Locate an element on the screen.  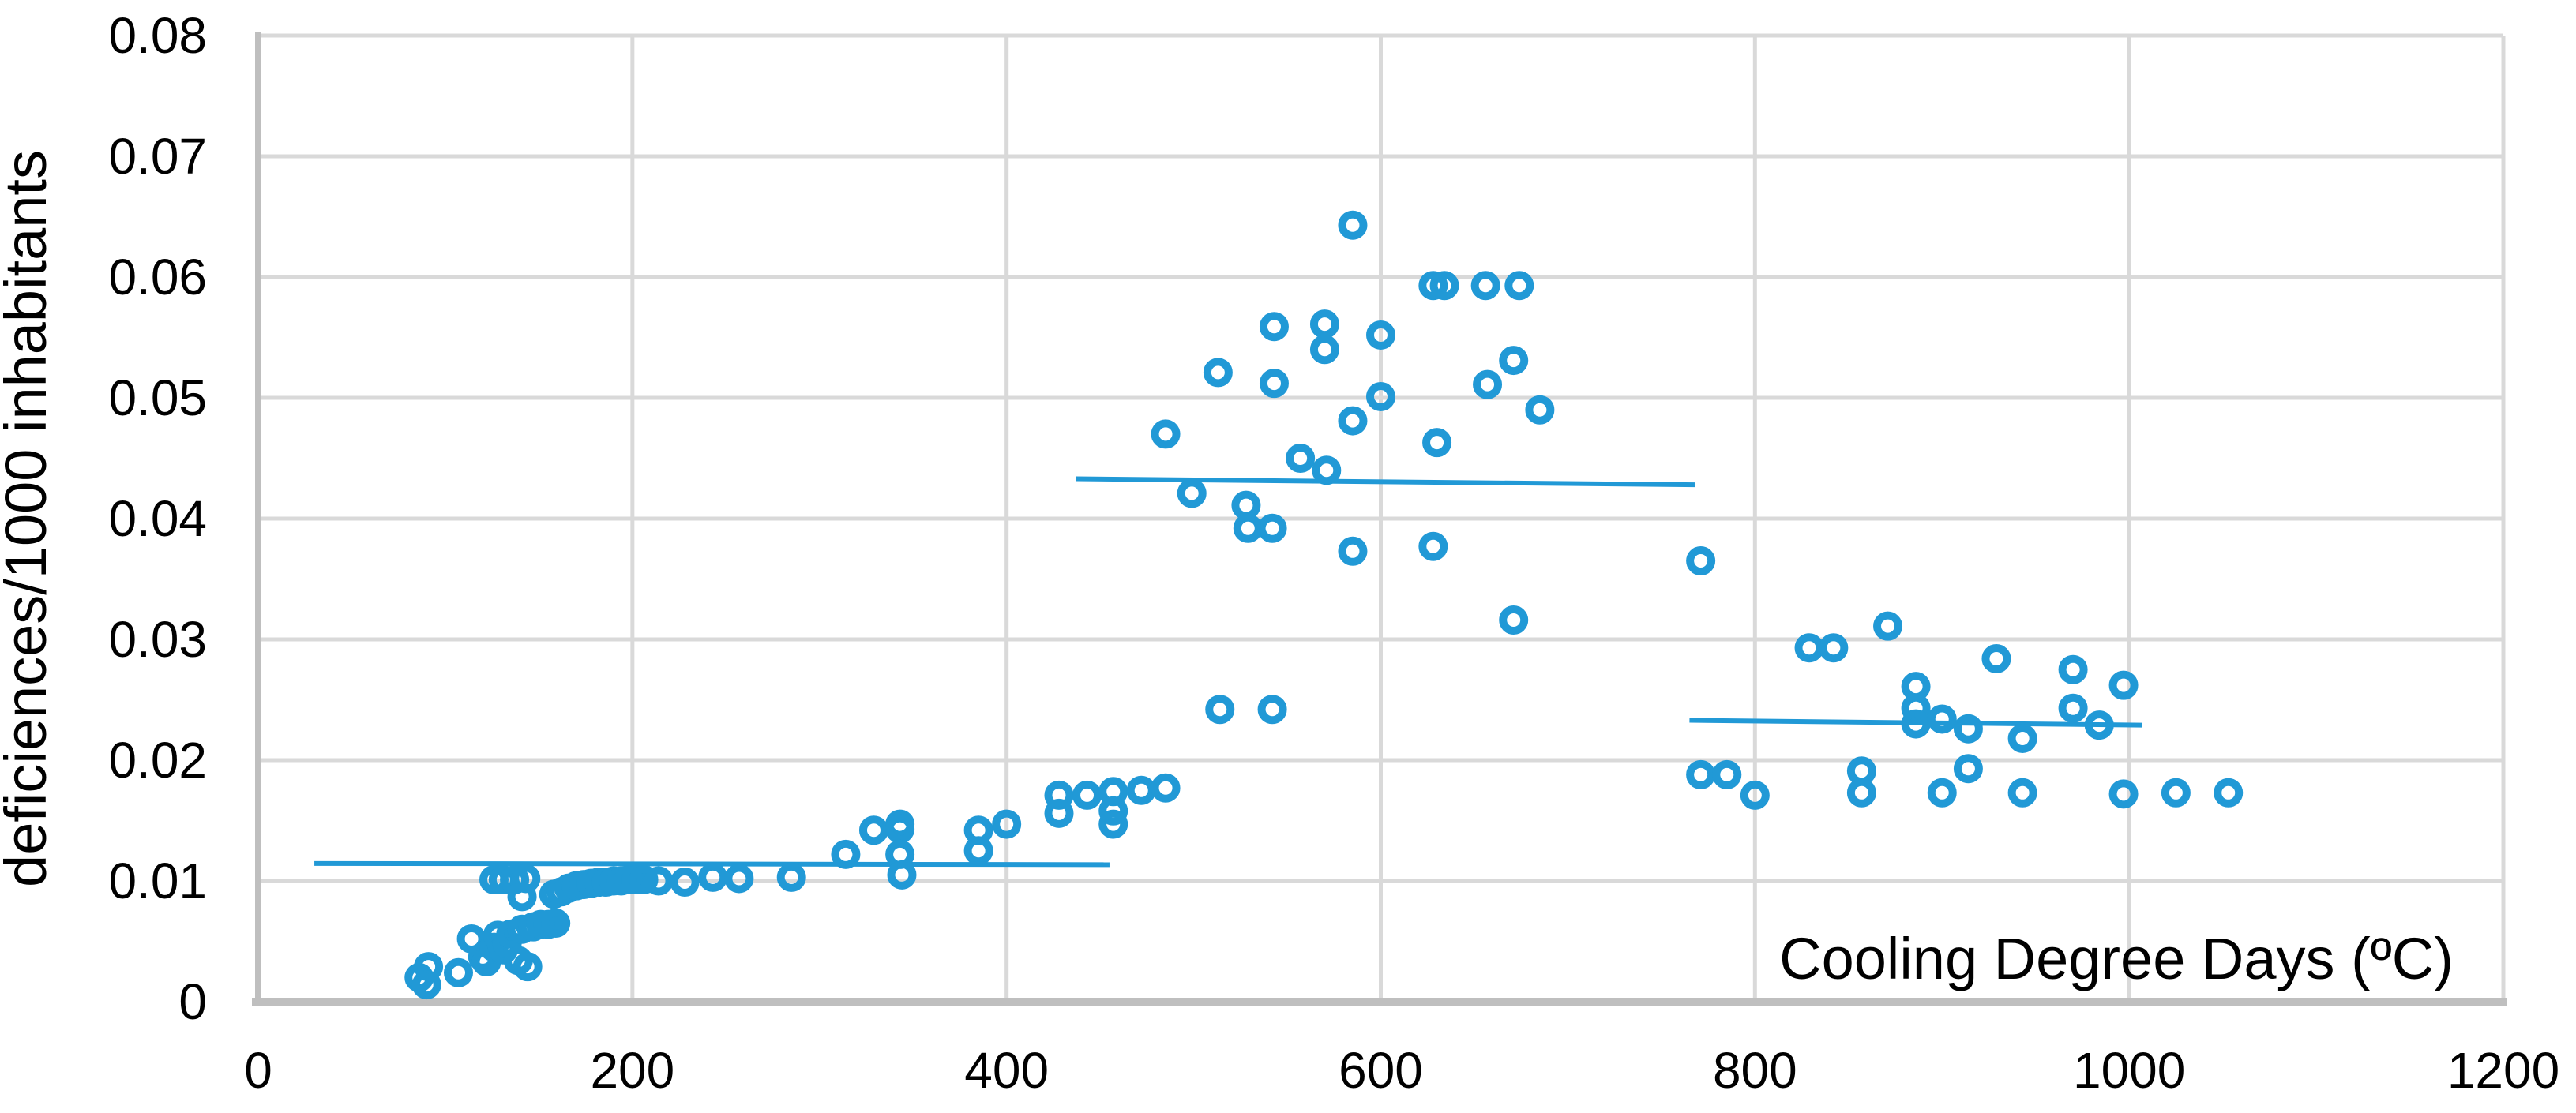
x-tick-label: 400 is located at coordinates (1006, 1070).